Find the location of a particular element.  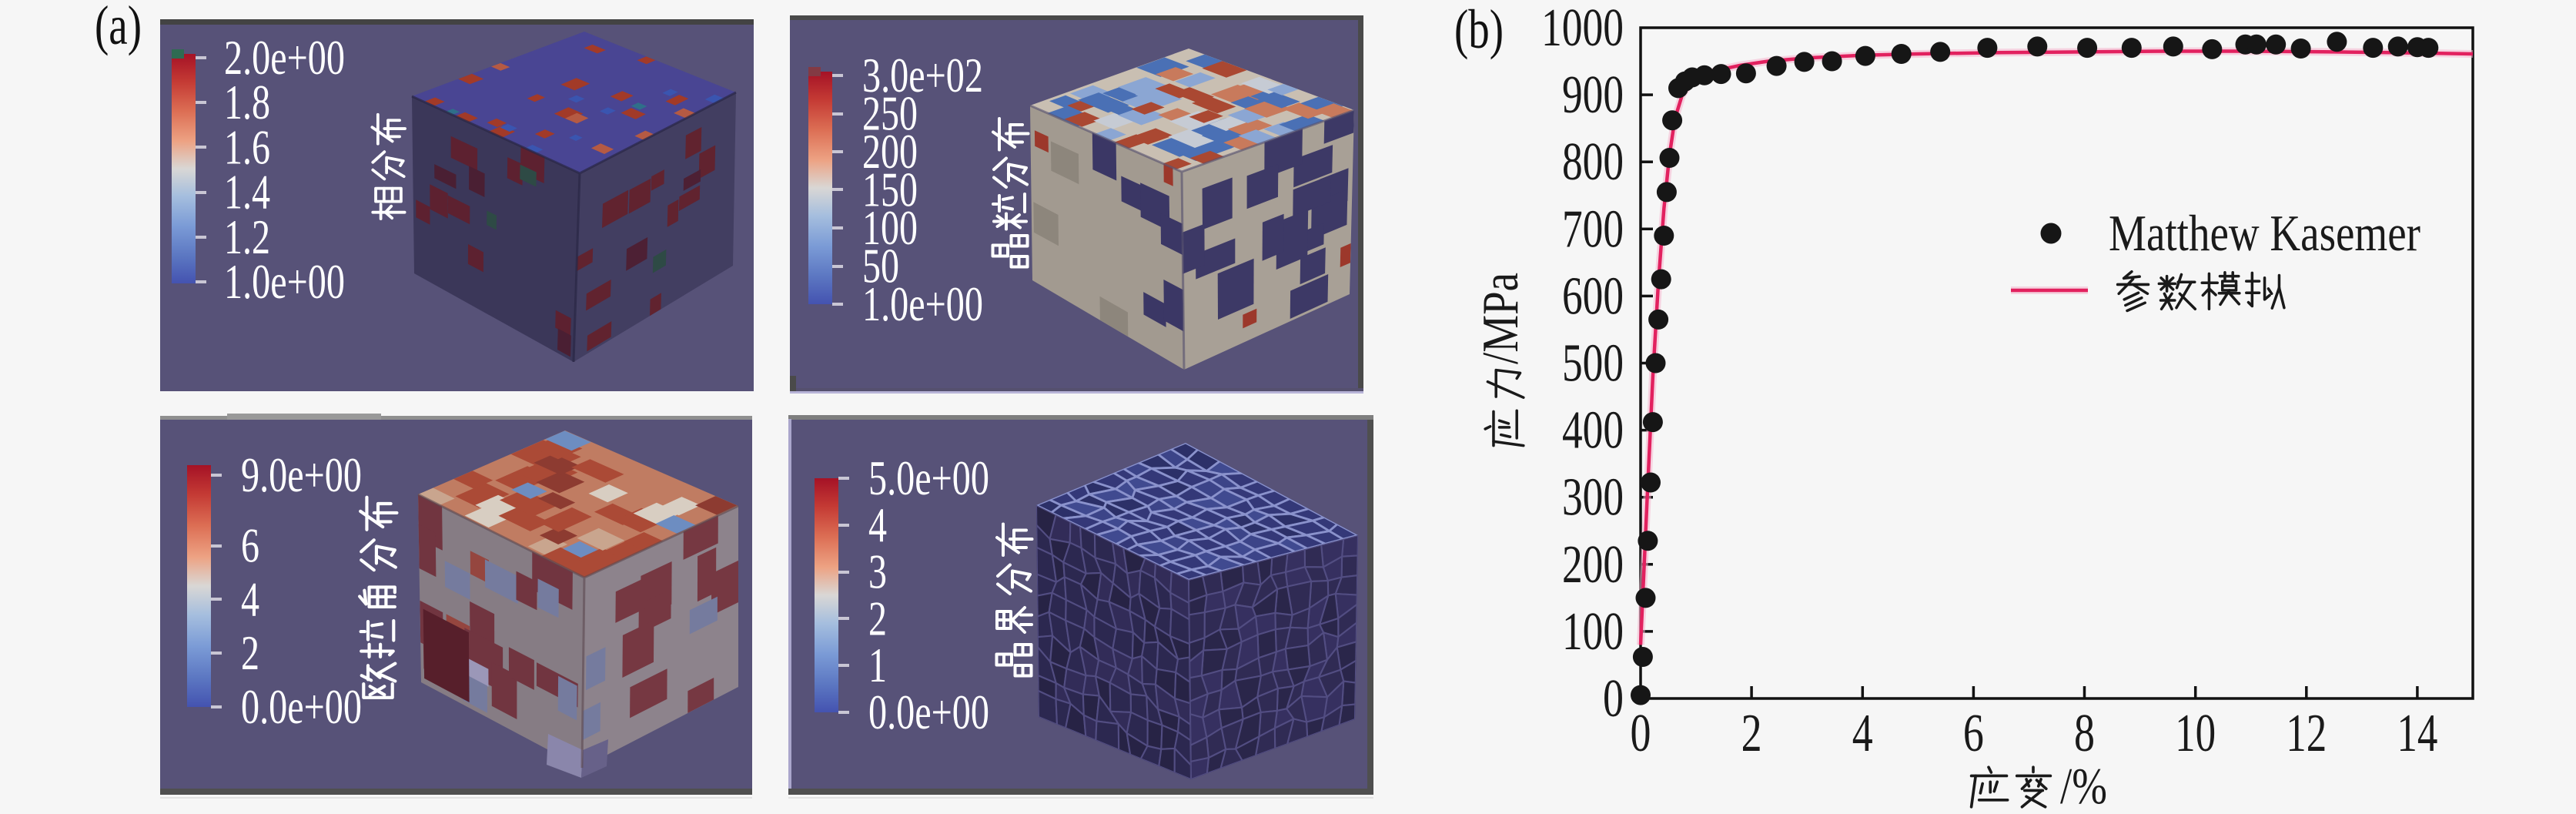

svg-text: 400 is located at coordinates (1593, 431).